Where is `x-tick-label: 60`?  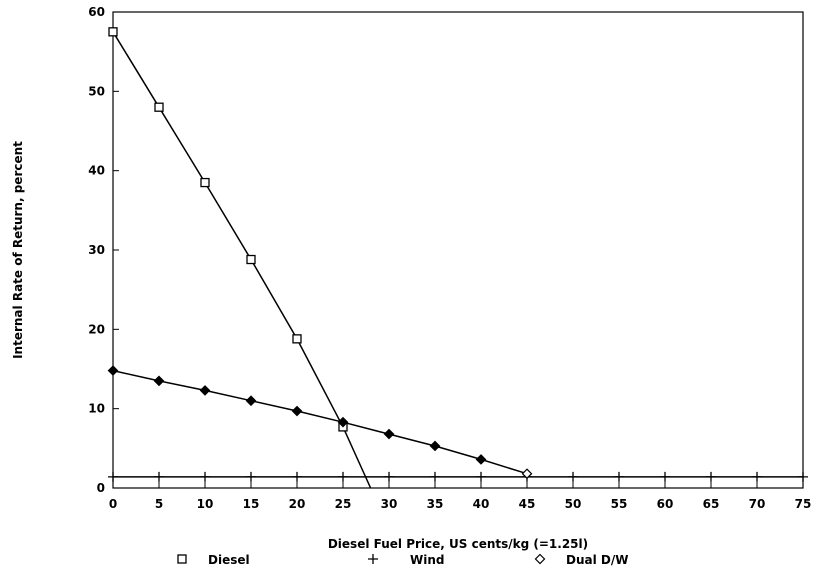
x-tick-label: 60 is located at coordinates (665, 504).